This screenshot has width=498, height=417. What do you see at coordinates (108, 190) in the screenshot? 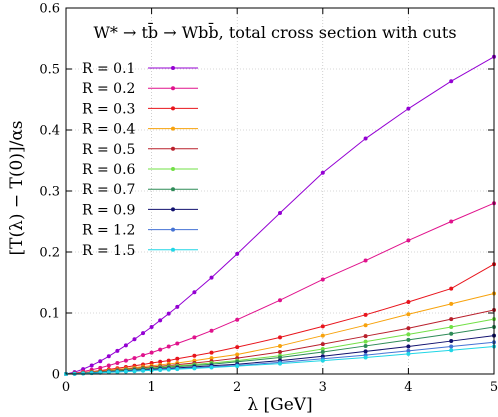
I see `legend-label: R = 0.7` at bounding box center [108, 190].